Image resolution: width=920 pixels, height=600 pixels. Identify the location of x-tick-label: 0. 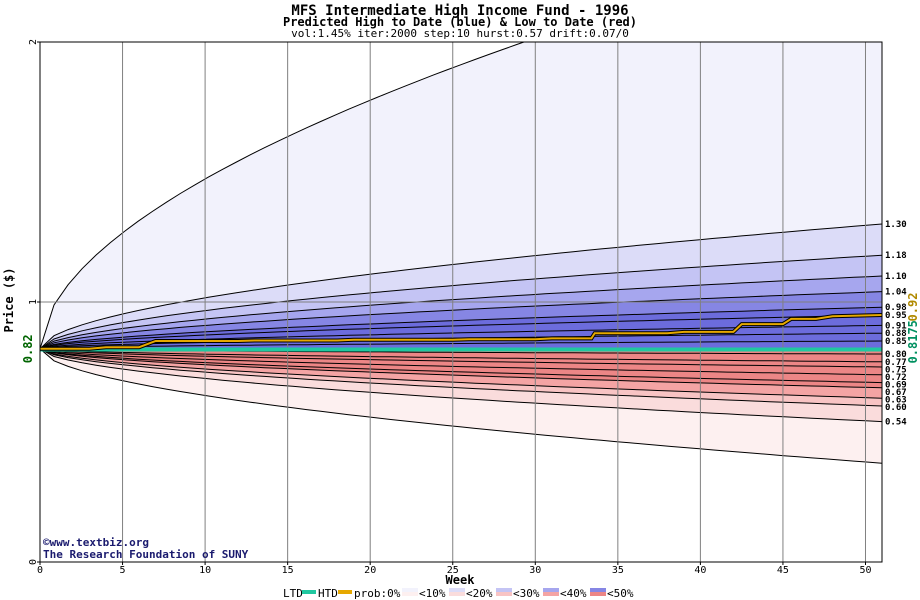
(40, 570).